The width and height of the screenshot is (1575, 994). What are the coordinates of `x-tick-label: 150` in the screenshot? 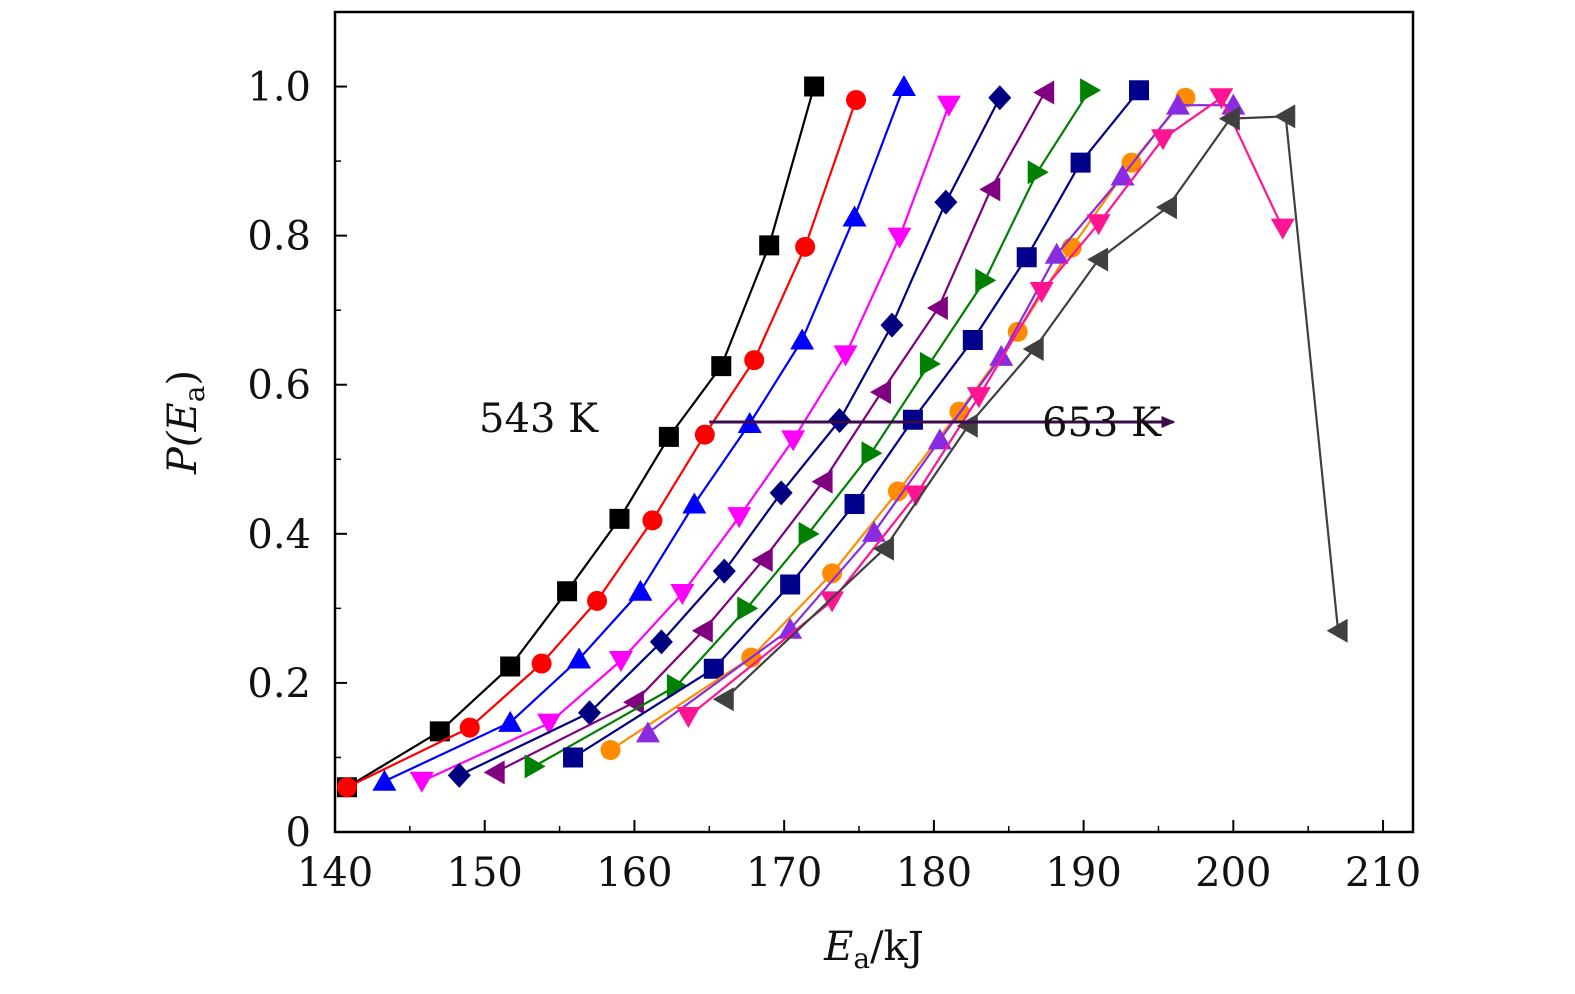 It's located at (485, 873).